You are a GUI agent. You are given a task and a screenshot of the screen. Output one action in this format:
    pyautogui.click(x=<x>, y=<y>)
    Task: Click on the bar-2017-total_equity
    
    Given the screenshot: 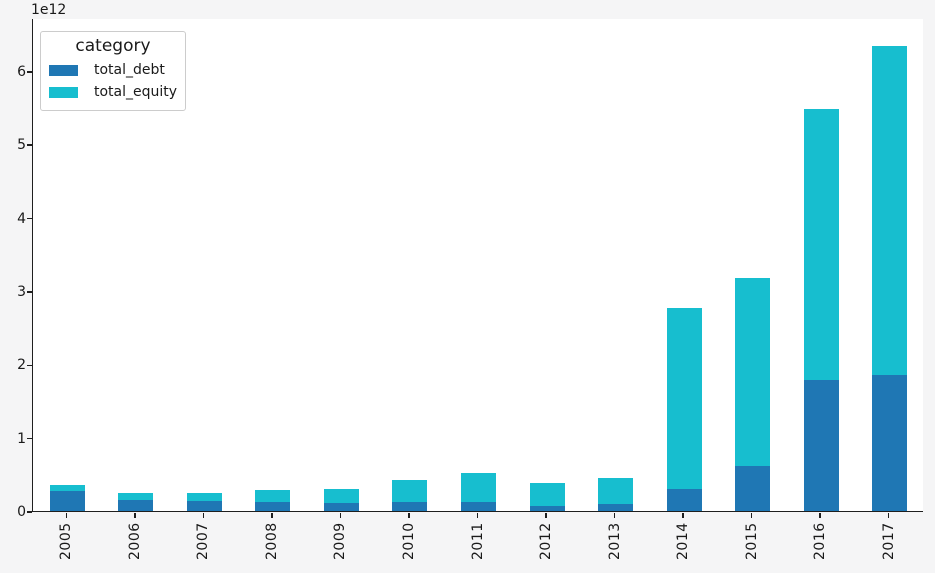 What is the action you would take?
    pyautogui.click(x=890, y=210)
    